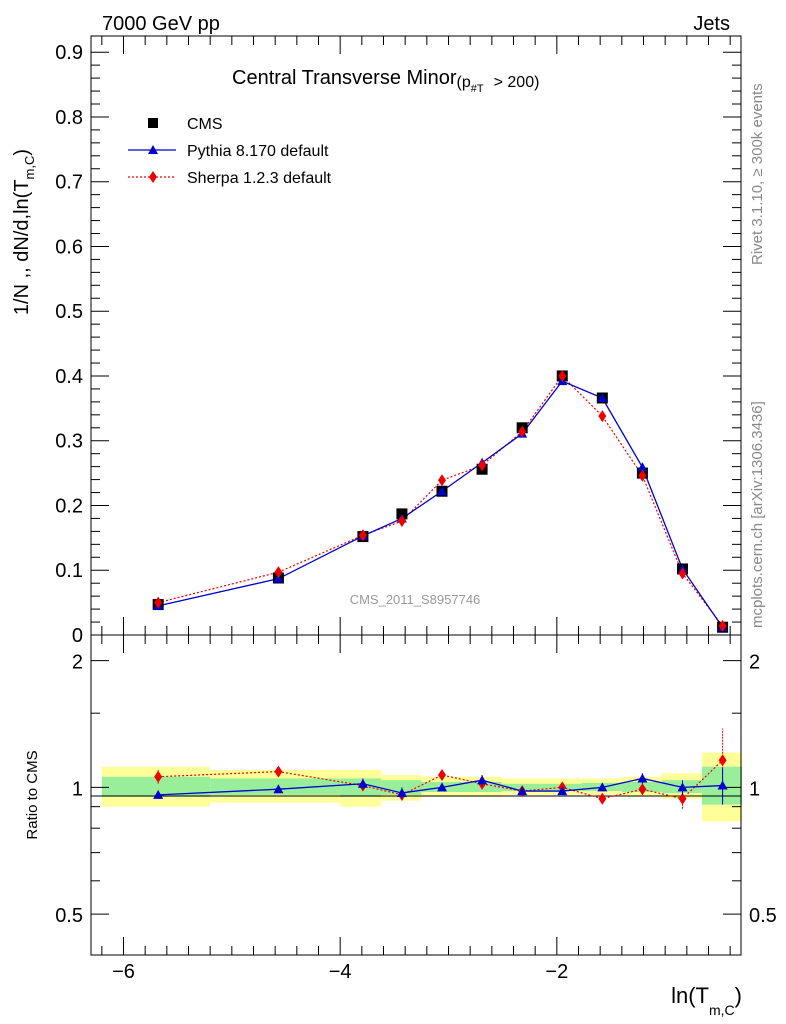 The height and width of the screenshot is (1024, 786). I want to click on mcplots-label: mcplots.cern.ch [arXiv:1306.3436], so click(757, 514).